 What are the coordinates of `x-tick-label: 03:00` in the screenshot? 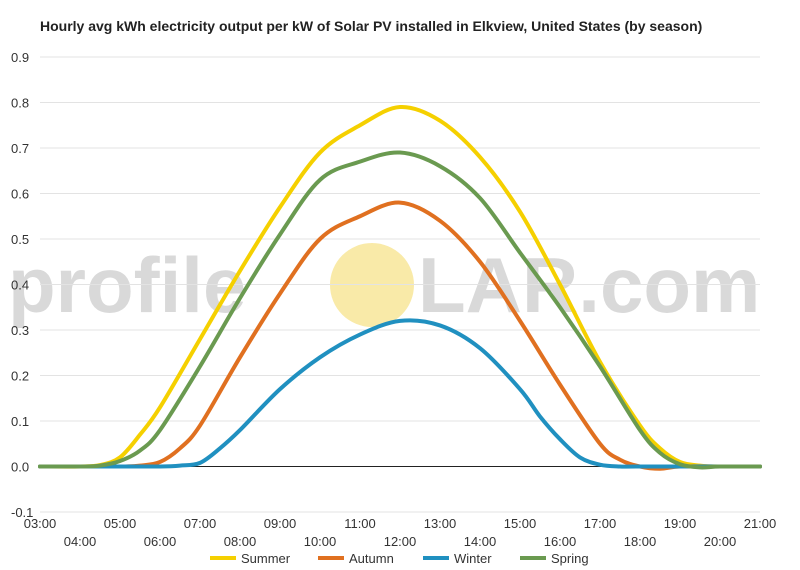 It's located at (40, 523).